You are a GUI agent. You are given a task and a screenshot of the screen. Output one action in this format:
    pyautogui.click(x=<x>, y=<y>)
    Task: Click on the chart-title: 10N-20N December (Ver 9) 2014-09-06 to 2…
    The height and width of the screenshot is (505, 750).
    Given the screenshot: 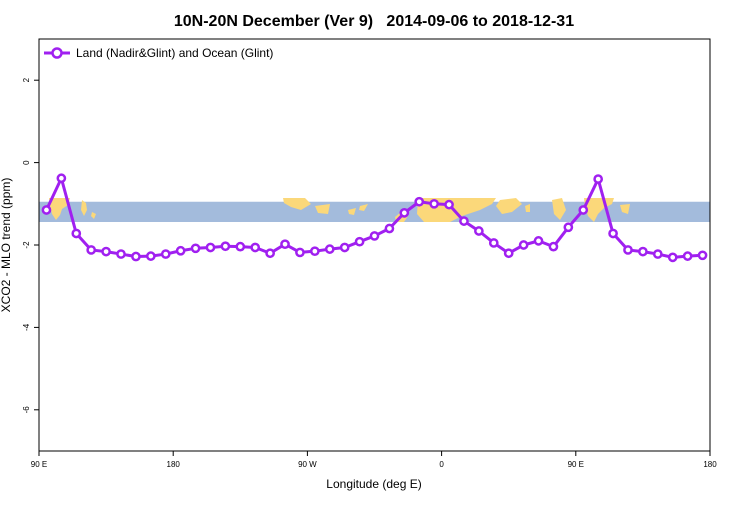 What is the action you would take?
    pyautogui.click(x=374, y=21)
    